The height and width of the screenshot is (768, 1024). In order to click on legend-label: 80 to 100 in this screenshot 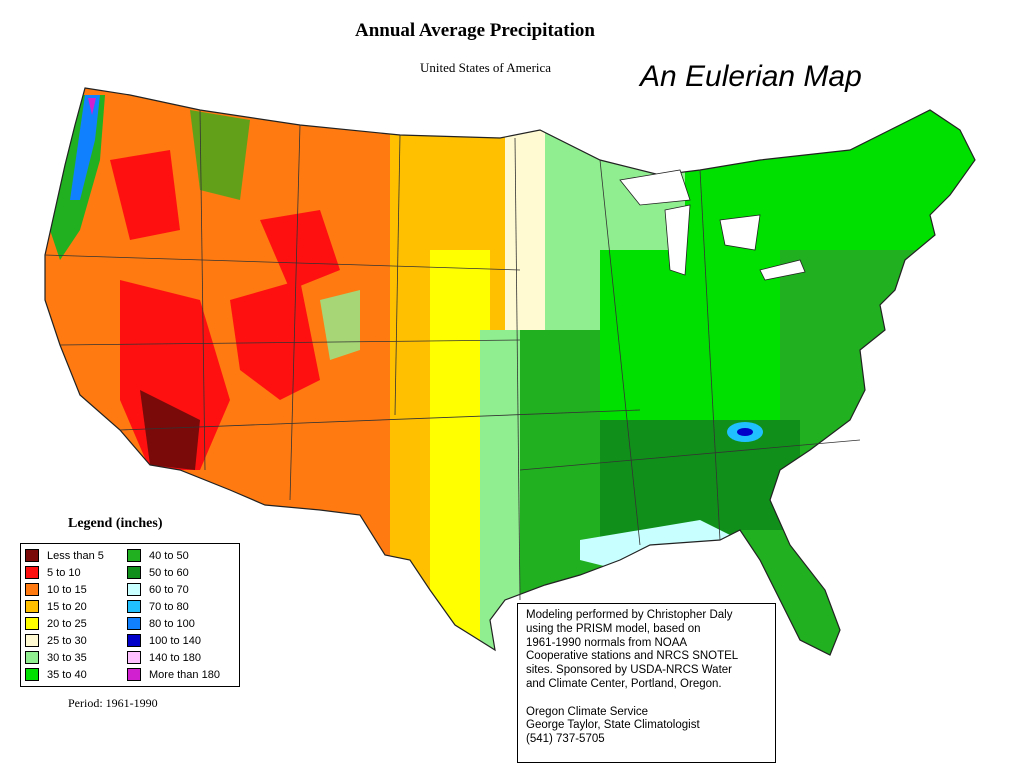, I will do `click(172, 623)`.